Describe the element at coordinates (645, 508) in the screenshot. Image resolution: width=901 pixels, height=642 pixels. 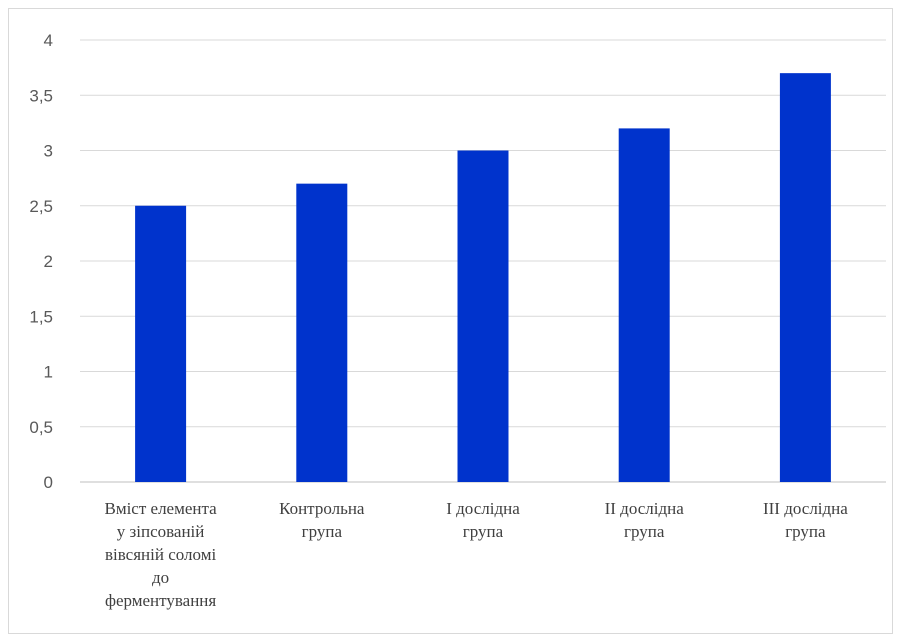
I see `x-tick-label-line: ІІ дослідна` at that location.